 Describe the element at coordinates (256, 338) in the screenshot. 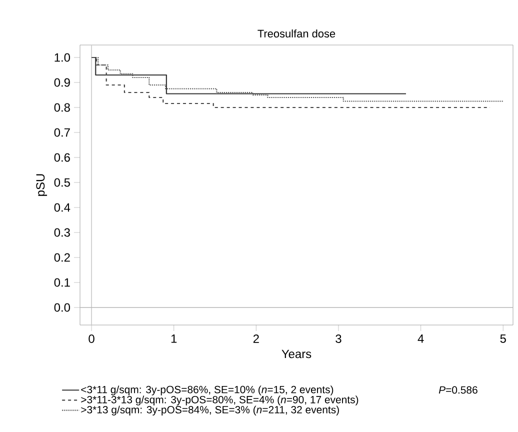

I see `x-tick-label: 2` at that location.